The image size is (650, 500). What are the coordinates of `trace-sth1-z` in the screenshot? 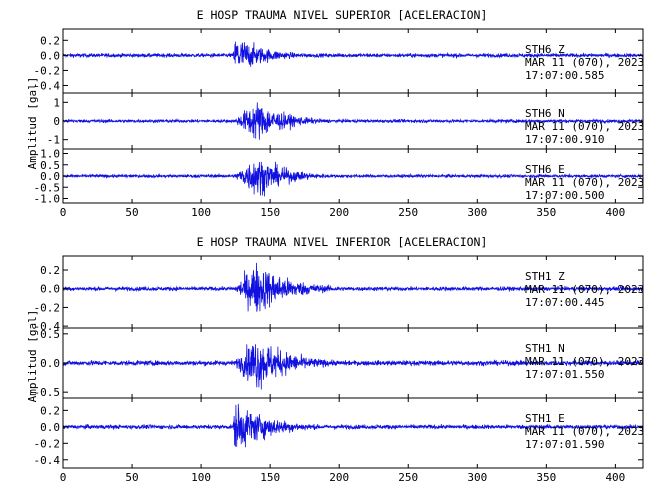 It's located at (353, 287).